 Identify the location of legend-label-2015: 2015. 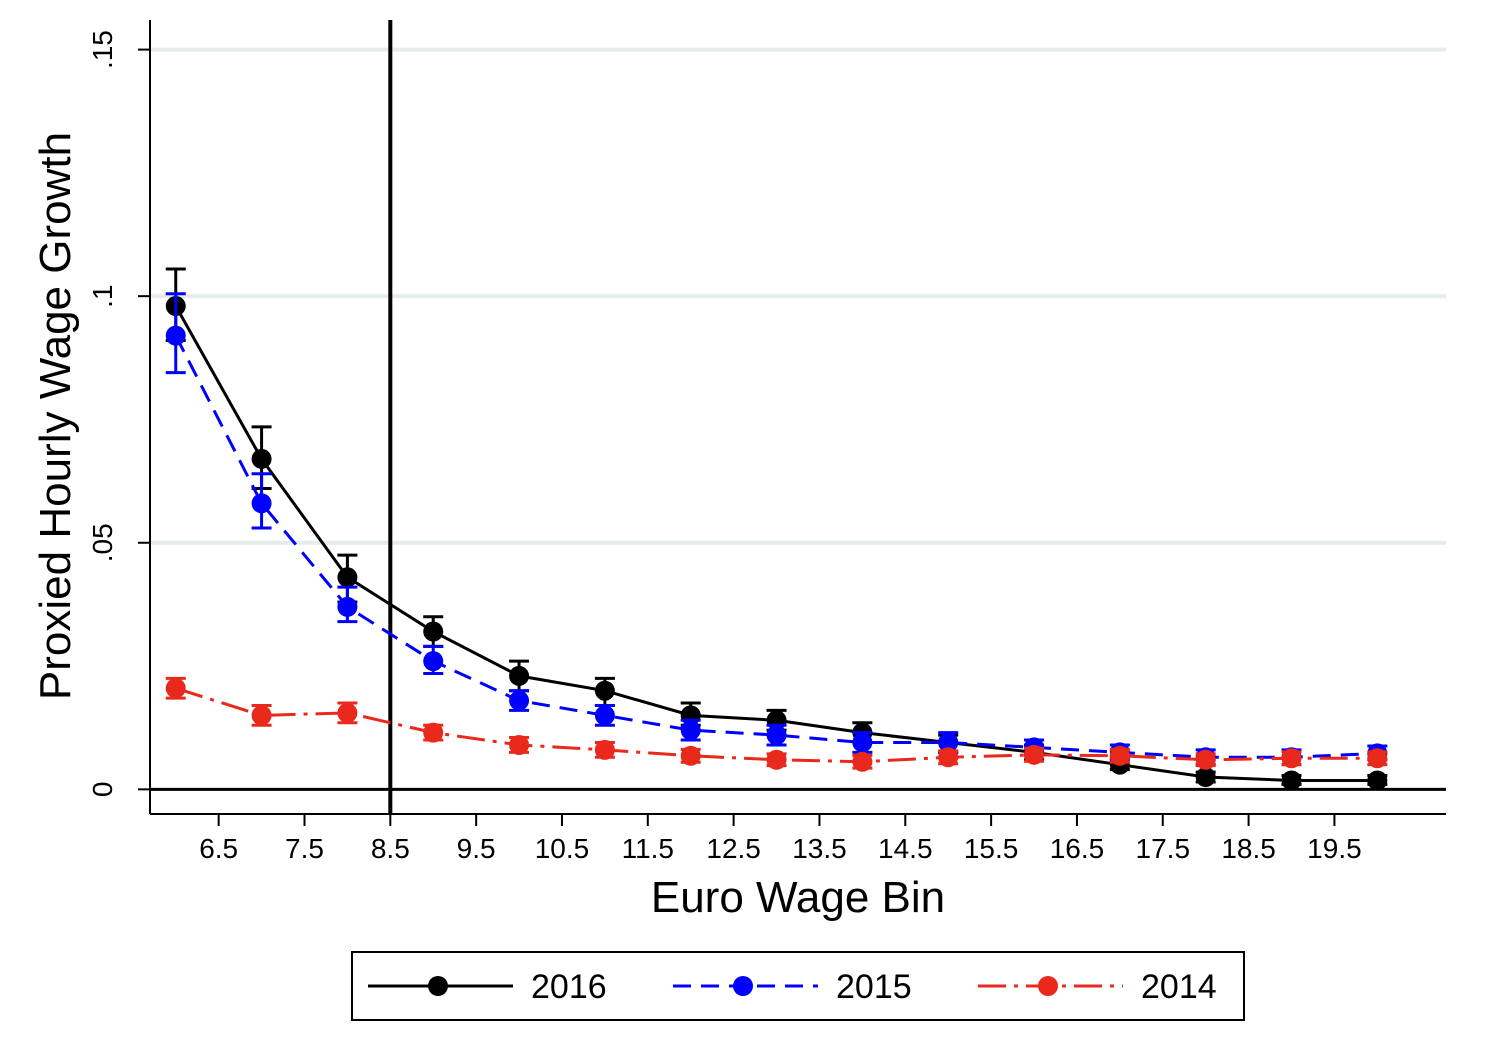
(874, 987).